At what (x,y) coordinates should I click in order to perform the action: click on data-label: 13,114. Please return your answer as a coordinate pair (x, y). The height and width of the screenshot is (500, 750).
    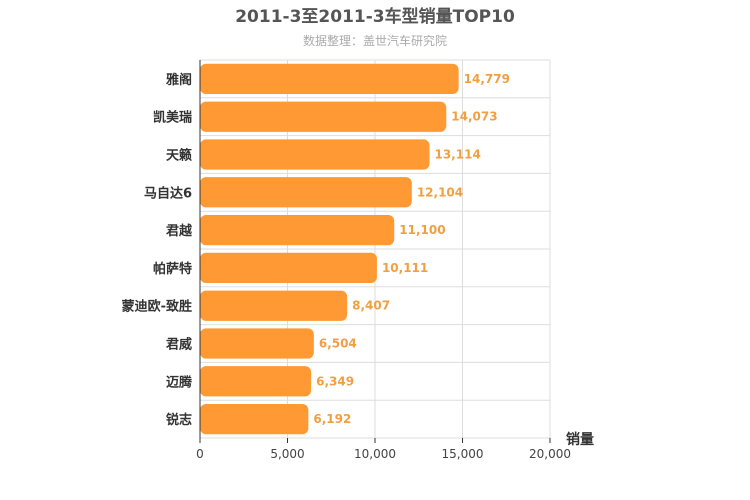
    Looking at the image, I should click on (457, 155).